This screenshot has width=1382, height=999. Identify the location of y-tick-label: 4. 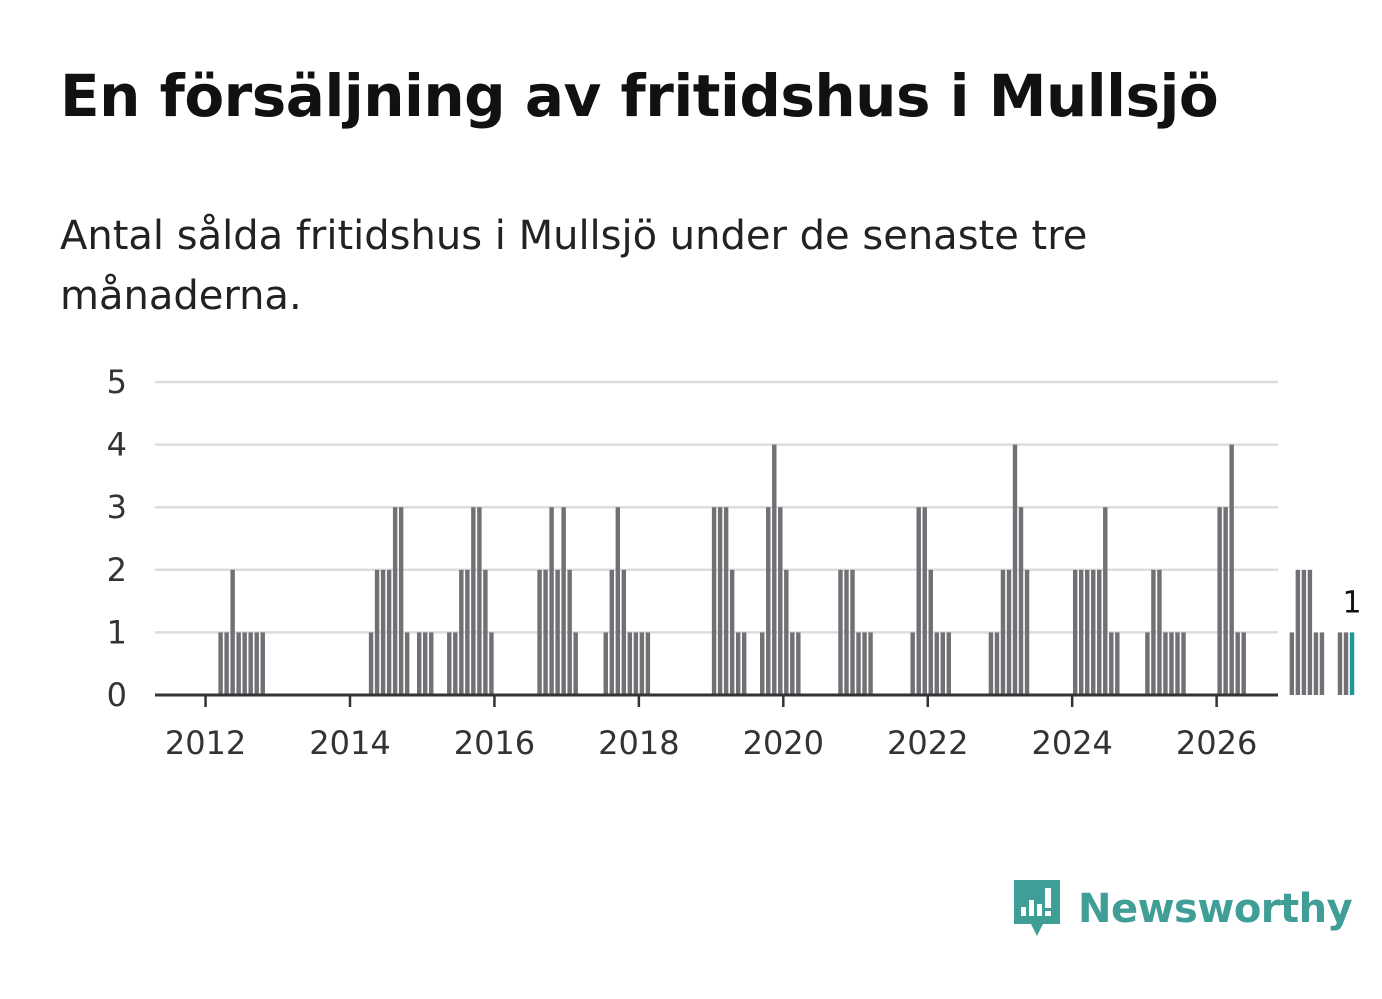
(117, 445).